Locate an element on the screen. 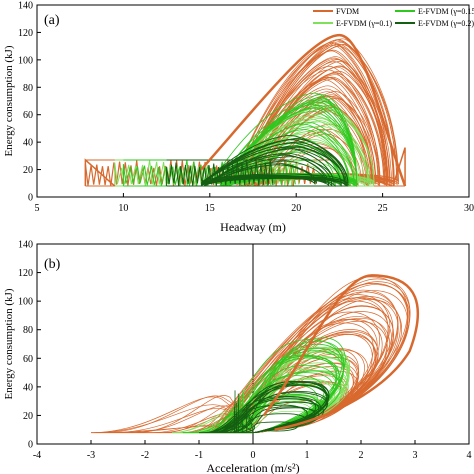 This screenshot has height=474, width=474. panel-a-x-axis: 5 10 15 20 25 30 is located at coordinates (254, 203).